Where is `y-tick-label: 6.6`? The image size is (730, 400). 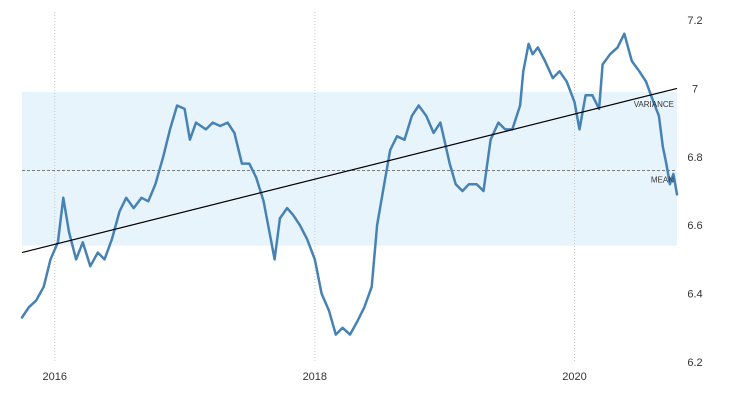 y-tick-label: 6.6 is located at coordinates (694, 226).